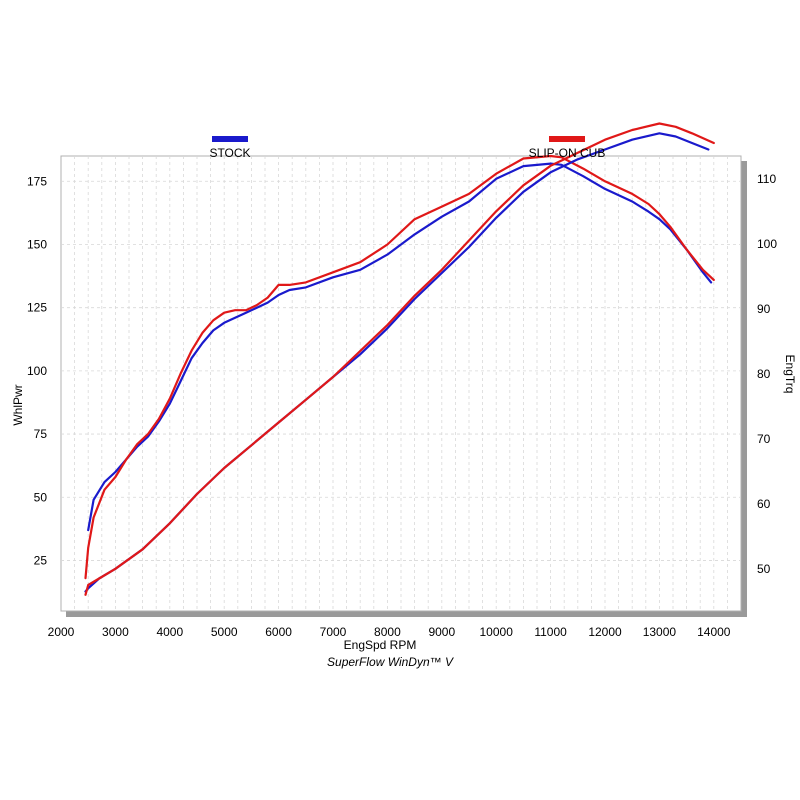 Image resolution: width=800 pixels, height=800 pixels. I want to click on legend-swatch-slipon, so click(567, 139).